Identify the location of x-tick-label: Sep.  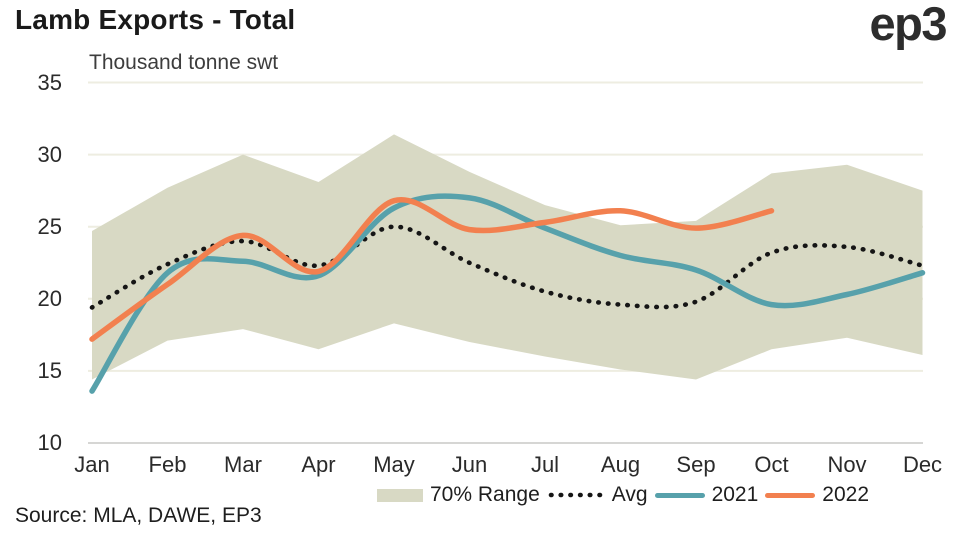
(696, 464).